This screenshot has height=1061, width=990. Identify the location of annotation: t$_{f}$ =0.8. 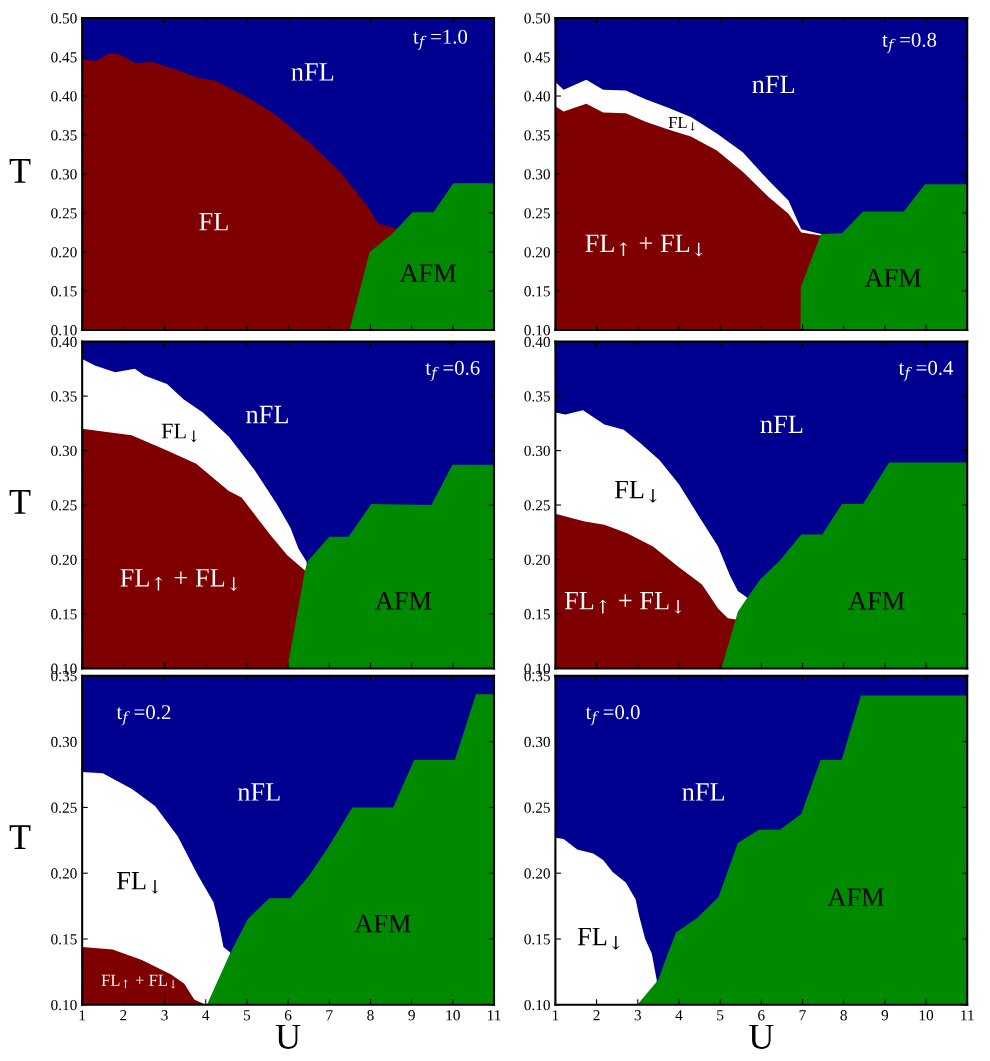
(909, 42).